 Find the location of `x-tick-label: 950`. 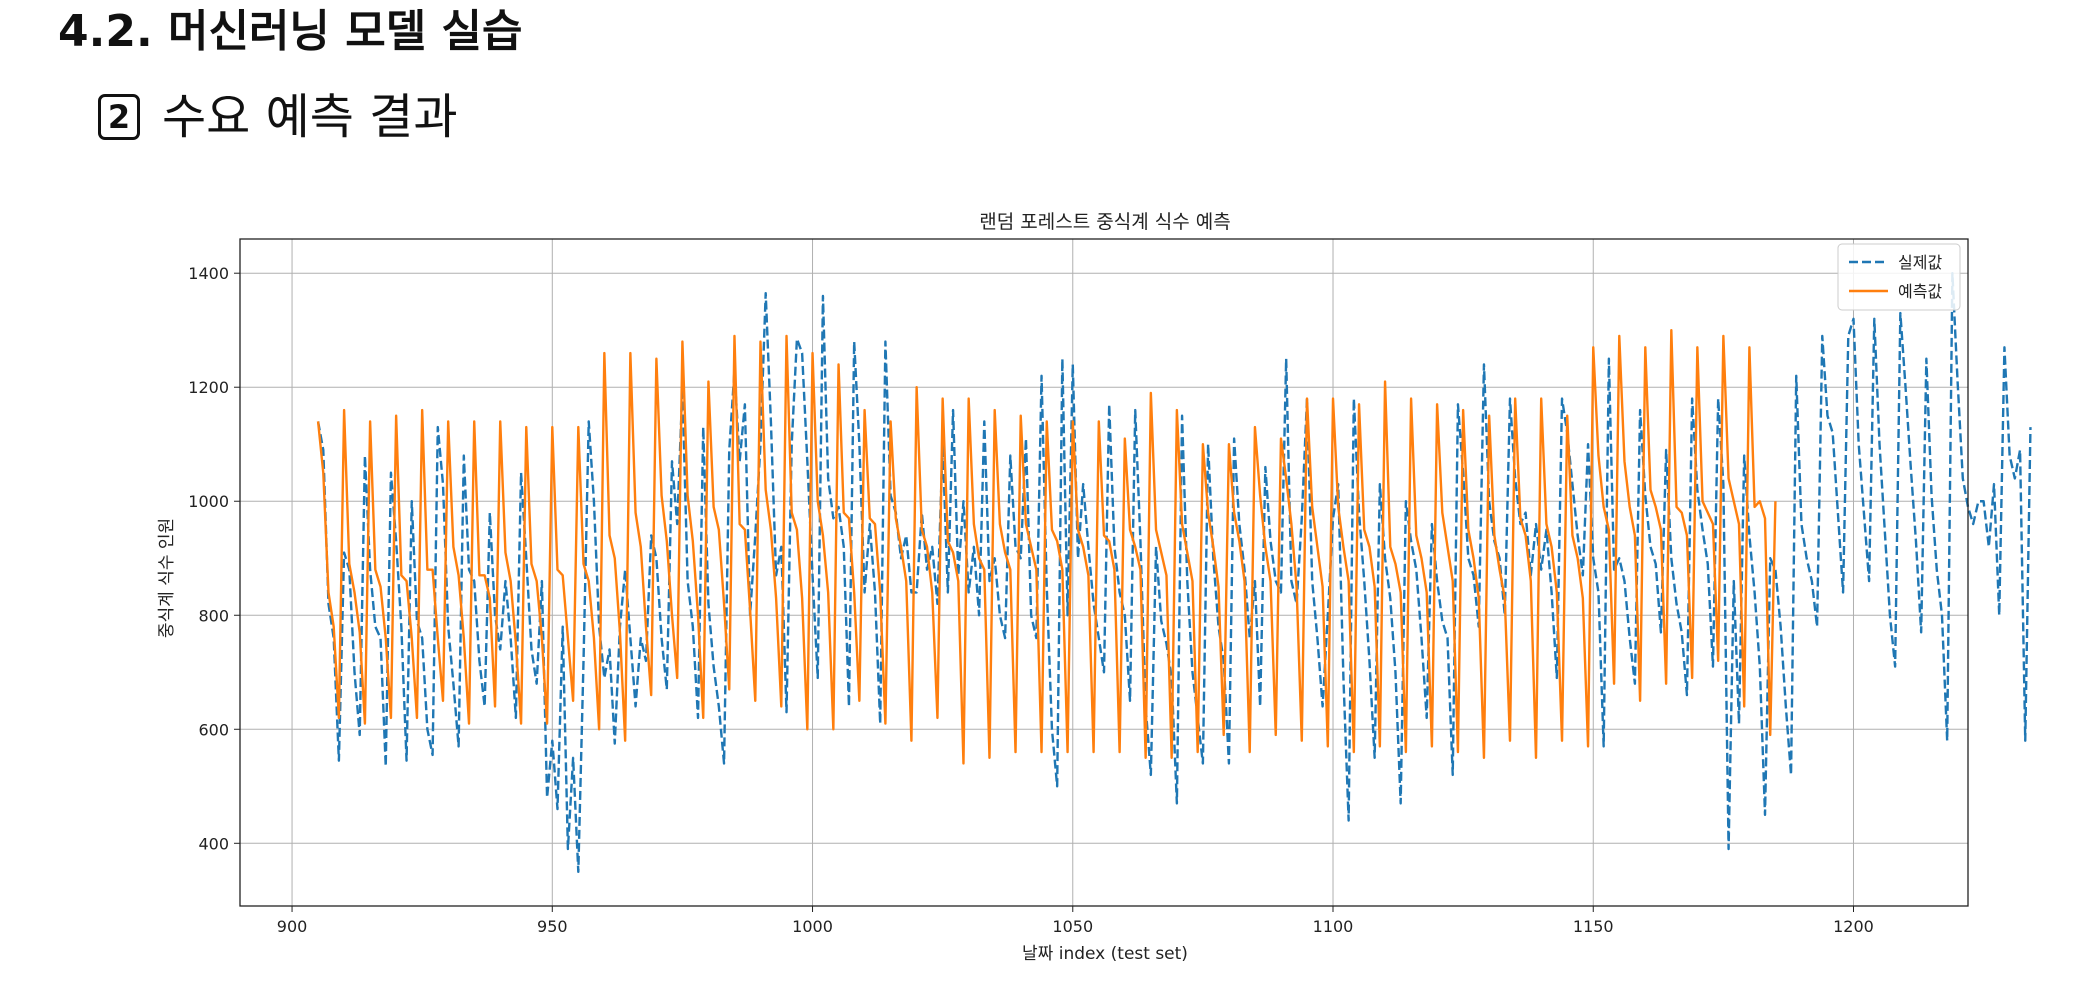

x-tick-label: 950 is located at coordinates (552, 926).